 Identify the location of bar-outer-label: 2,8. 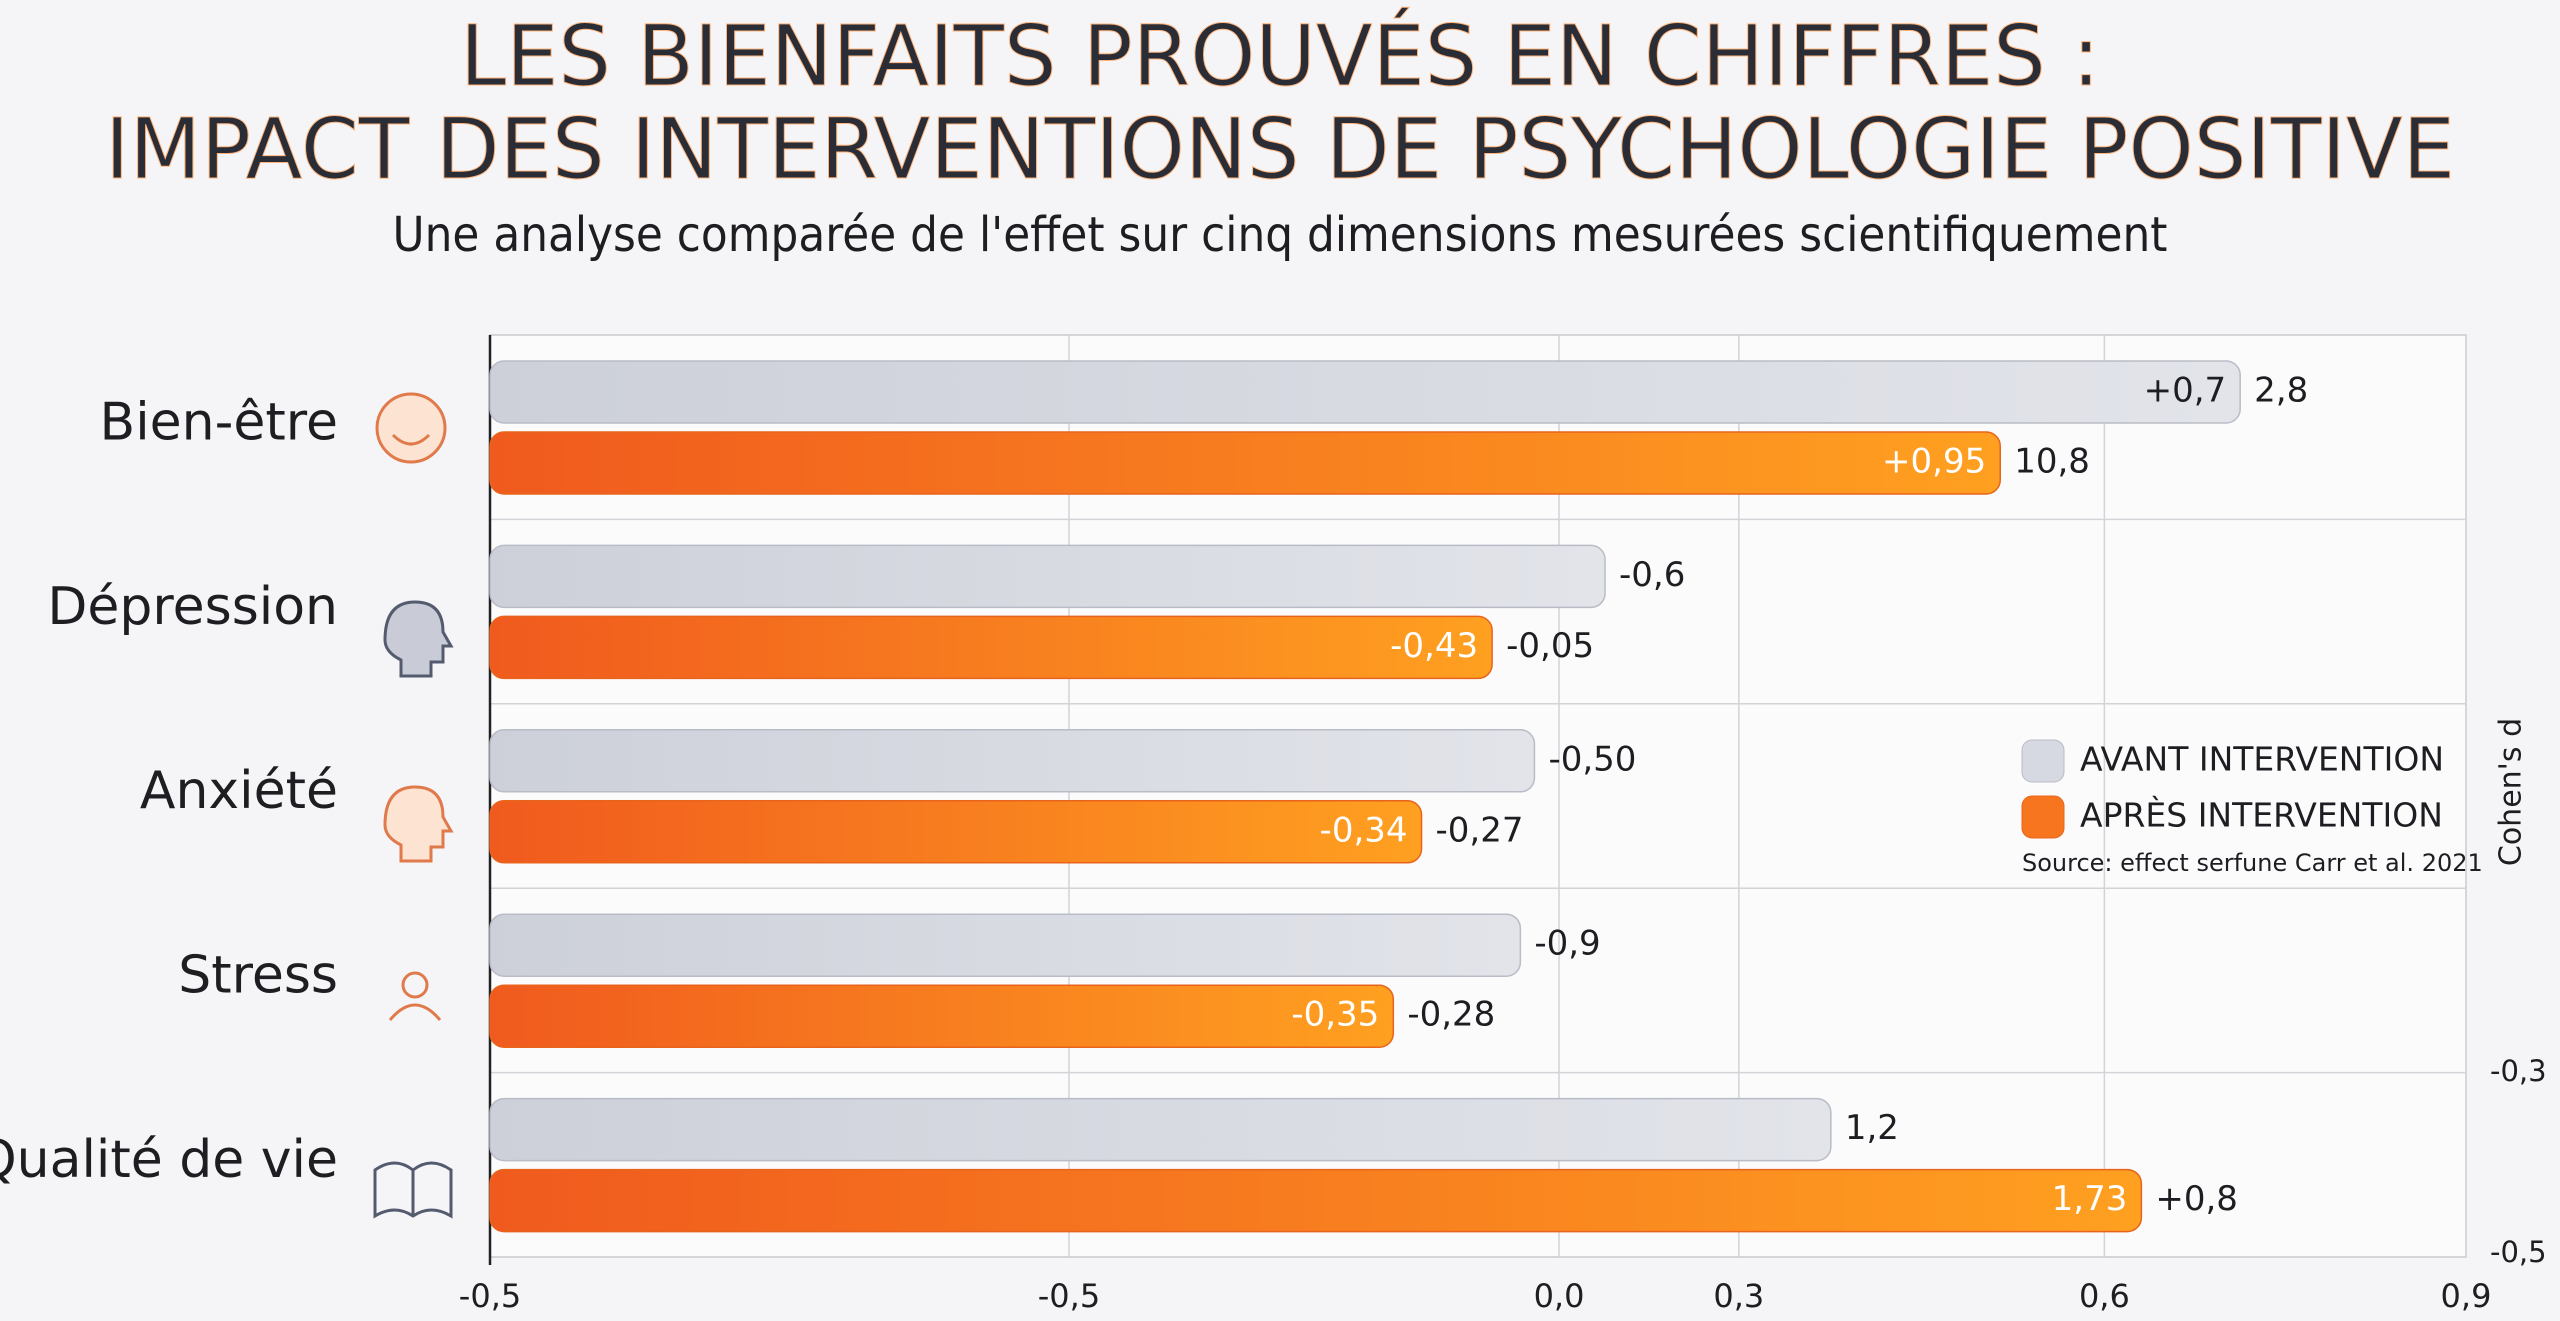
(2281, 391).